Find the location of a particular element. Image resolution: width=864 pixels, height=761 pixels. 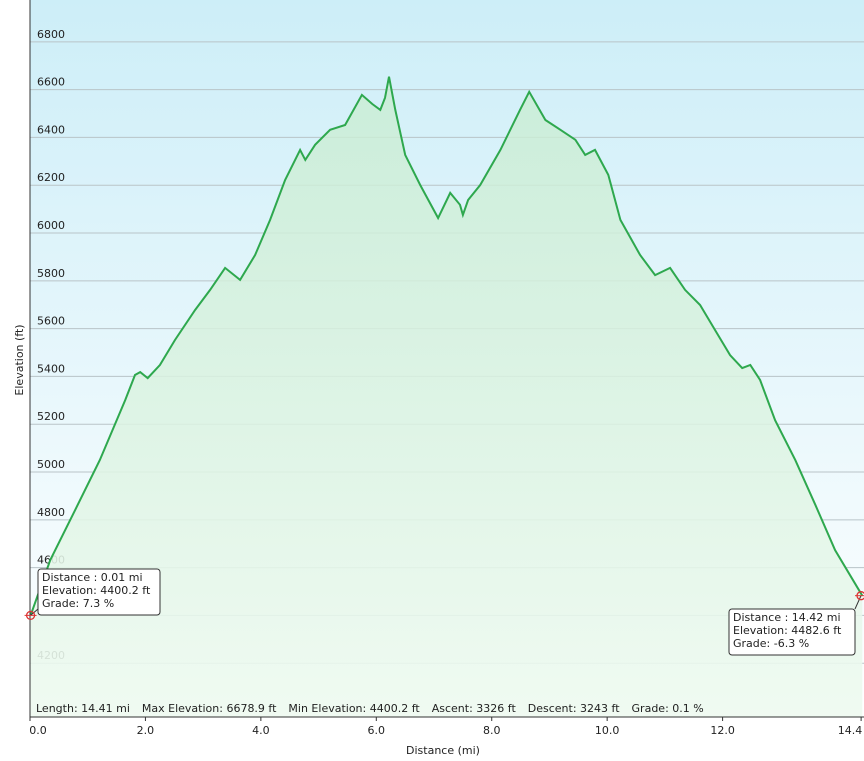

x-tick-label: 12.0 is located at coordinates (722, 730).